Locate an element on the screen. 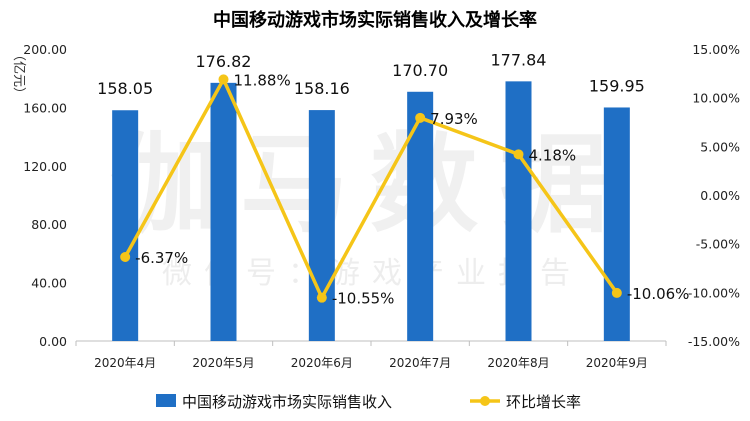  y-left-tick-label: 200.00 is located at coordinates (45, 49).